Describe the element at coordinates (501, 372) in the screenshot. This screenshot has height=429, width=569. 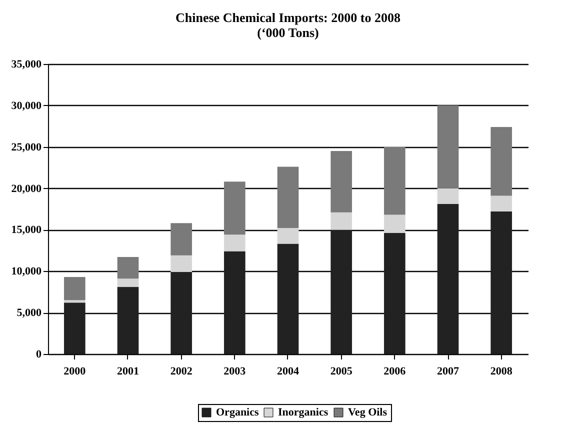
I see `x-tick-label: 2008` at that location.